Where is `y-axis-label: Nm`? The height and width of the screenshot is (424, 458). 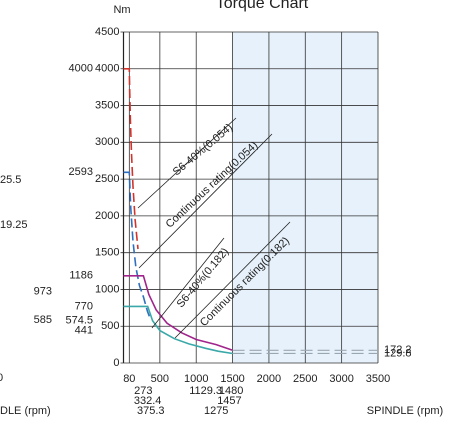 y-axis-label: Nm is located at coordinates (121, 10).